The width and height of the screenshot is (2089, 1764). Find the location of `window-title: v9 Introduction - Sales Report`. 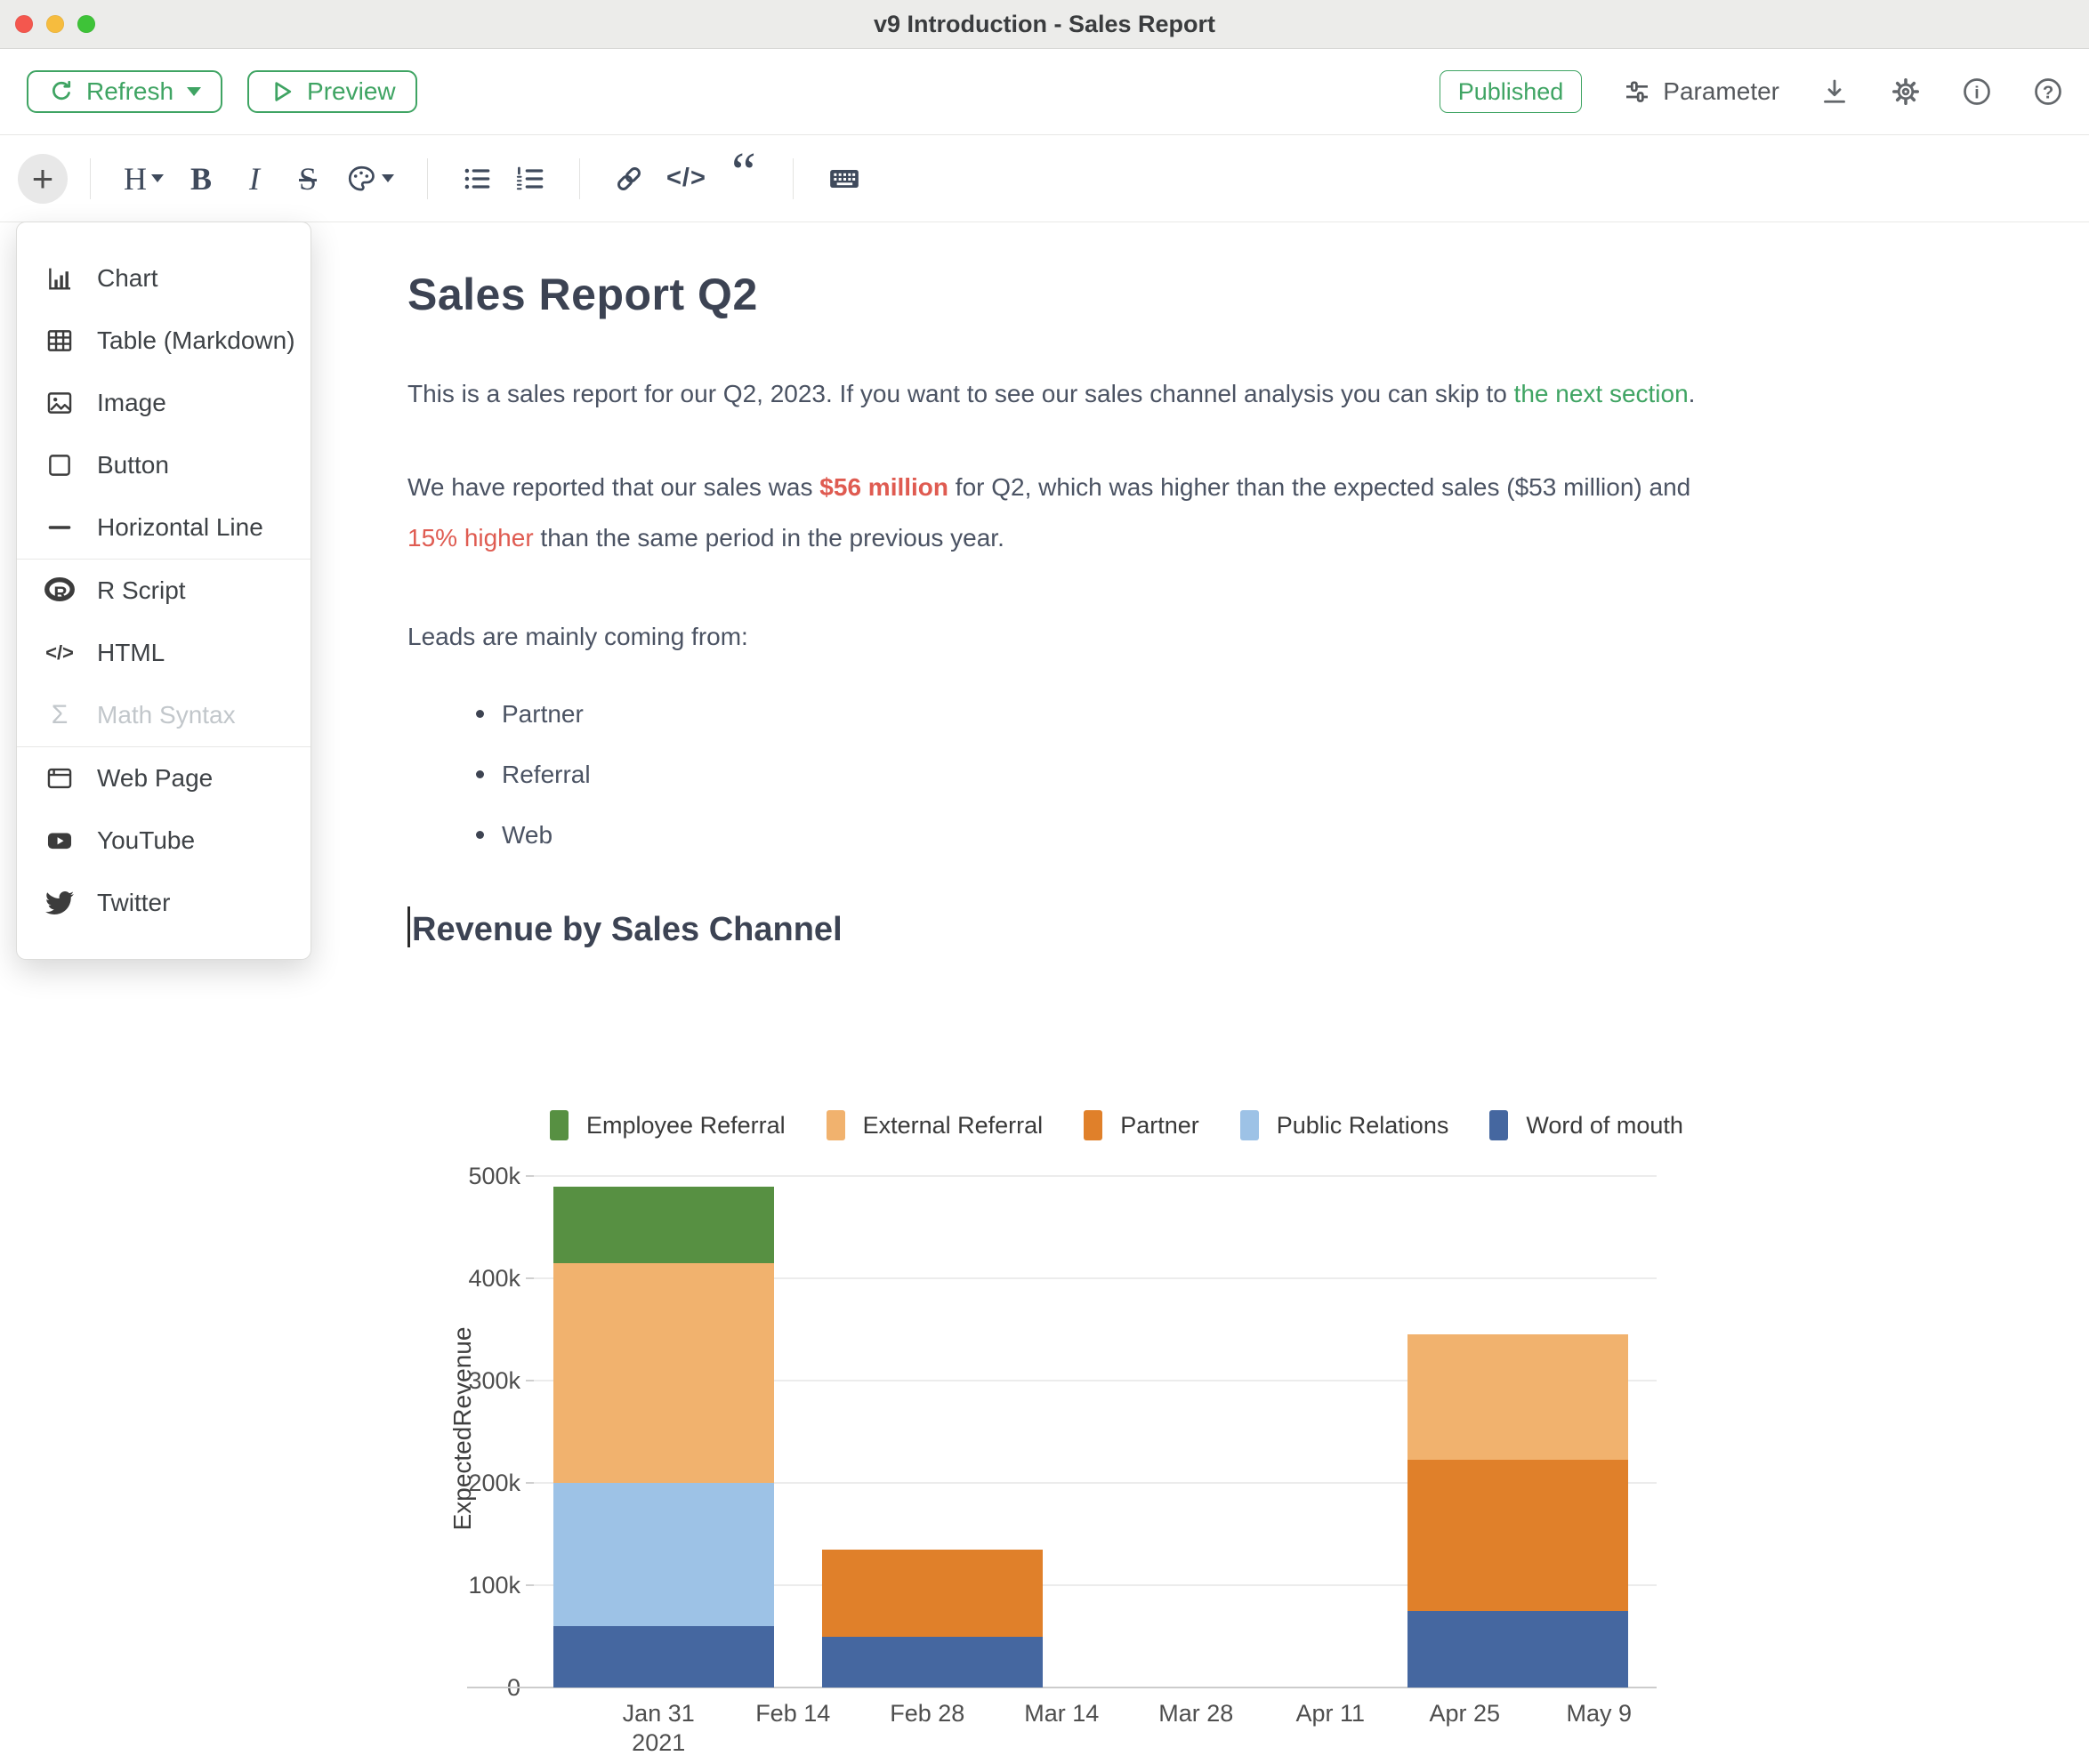

window-title: v9 Introduction - Sales Report is located at coordinates (1044, 24).